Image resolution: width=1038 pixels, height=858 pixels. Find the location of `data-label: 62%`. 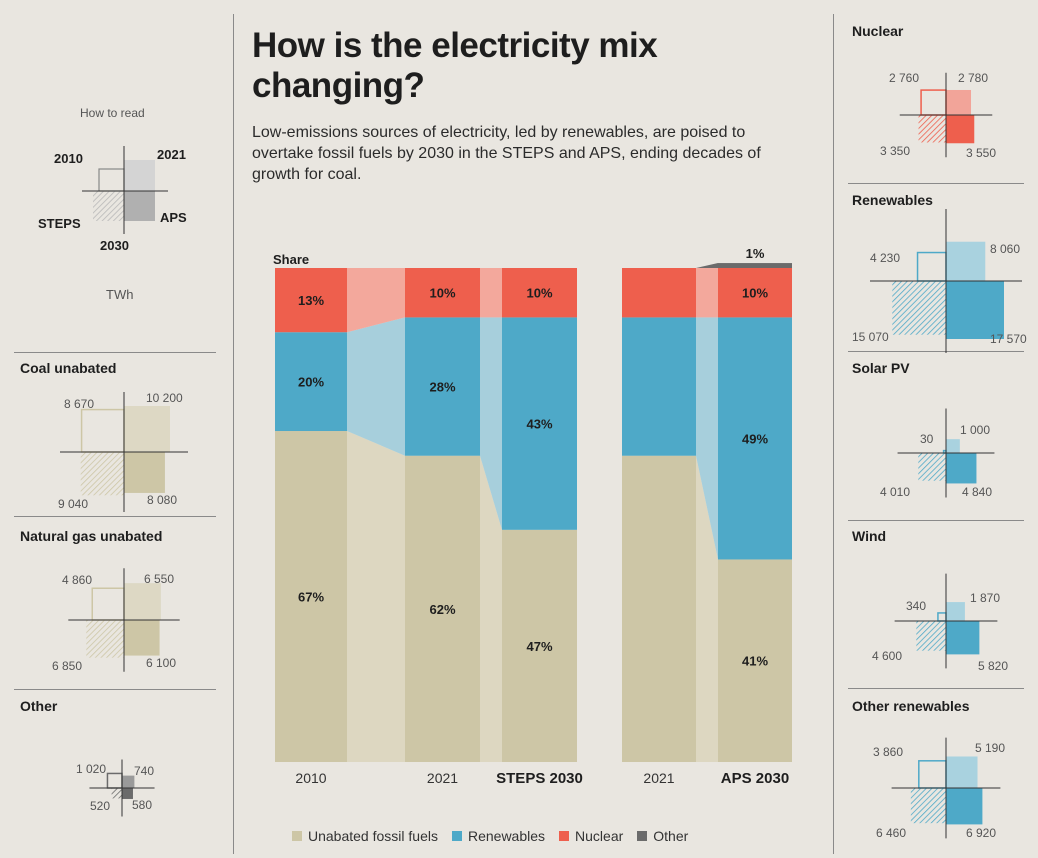

data-label: 62% is located at coordinates (442, 609).